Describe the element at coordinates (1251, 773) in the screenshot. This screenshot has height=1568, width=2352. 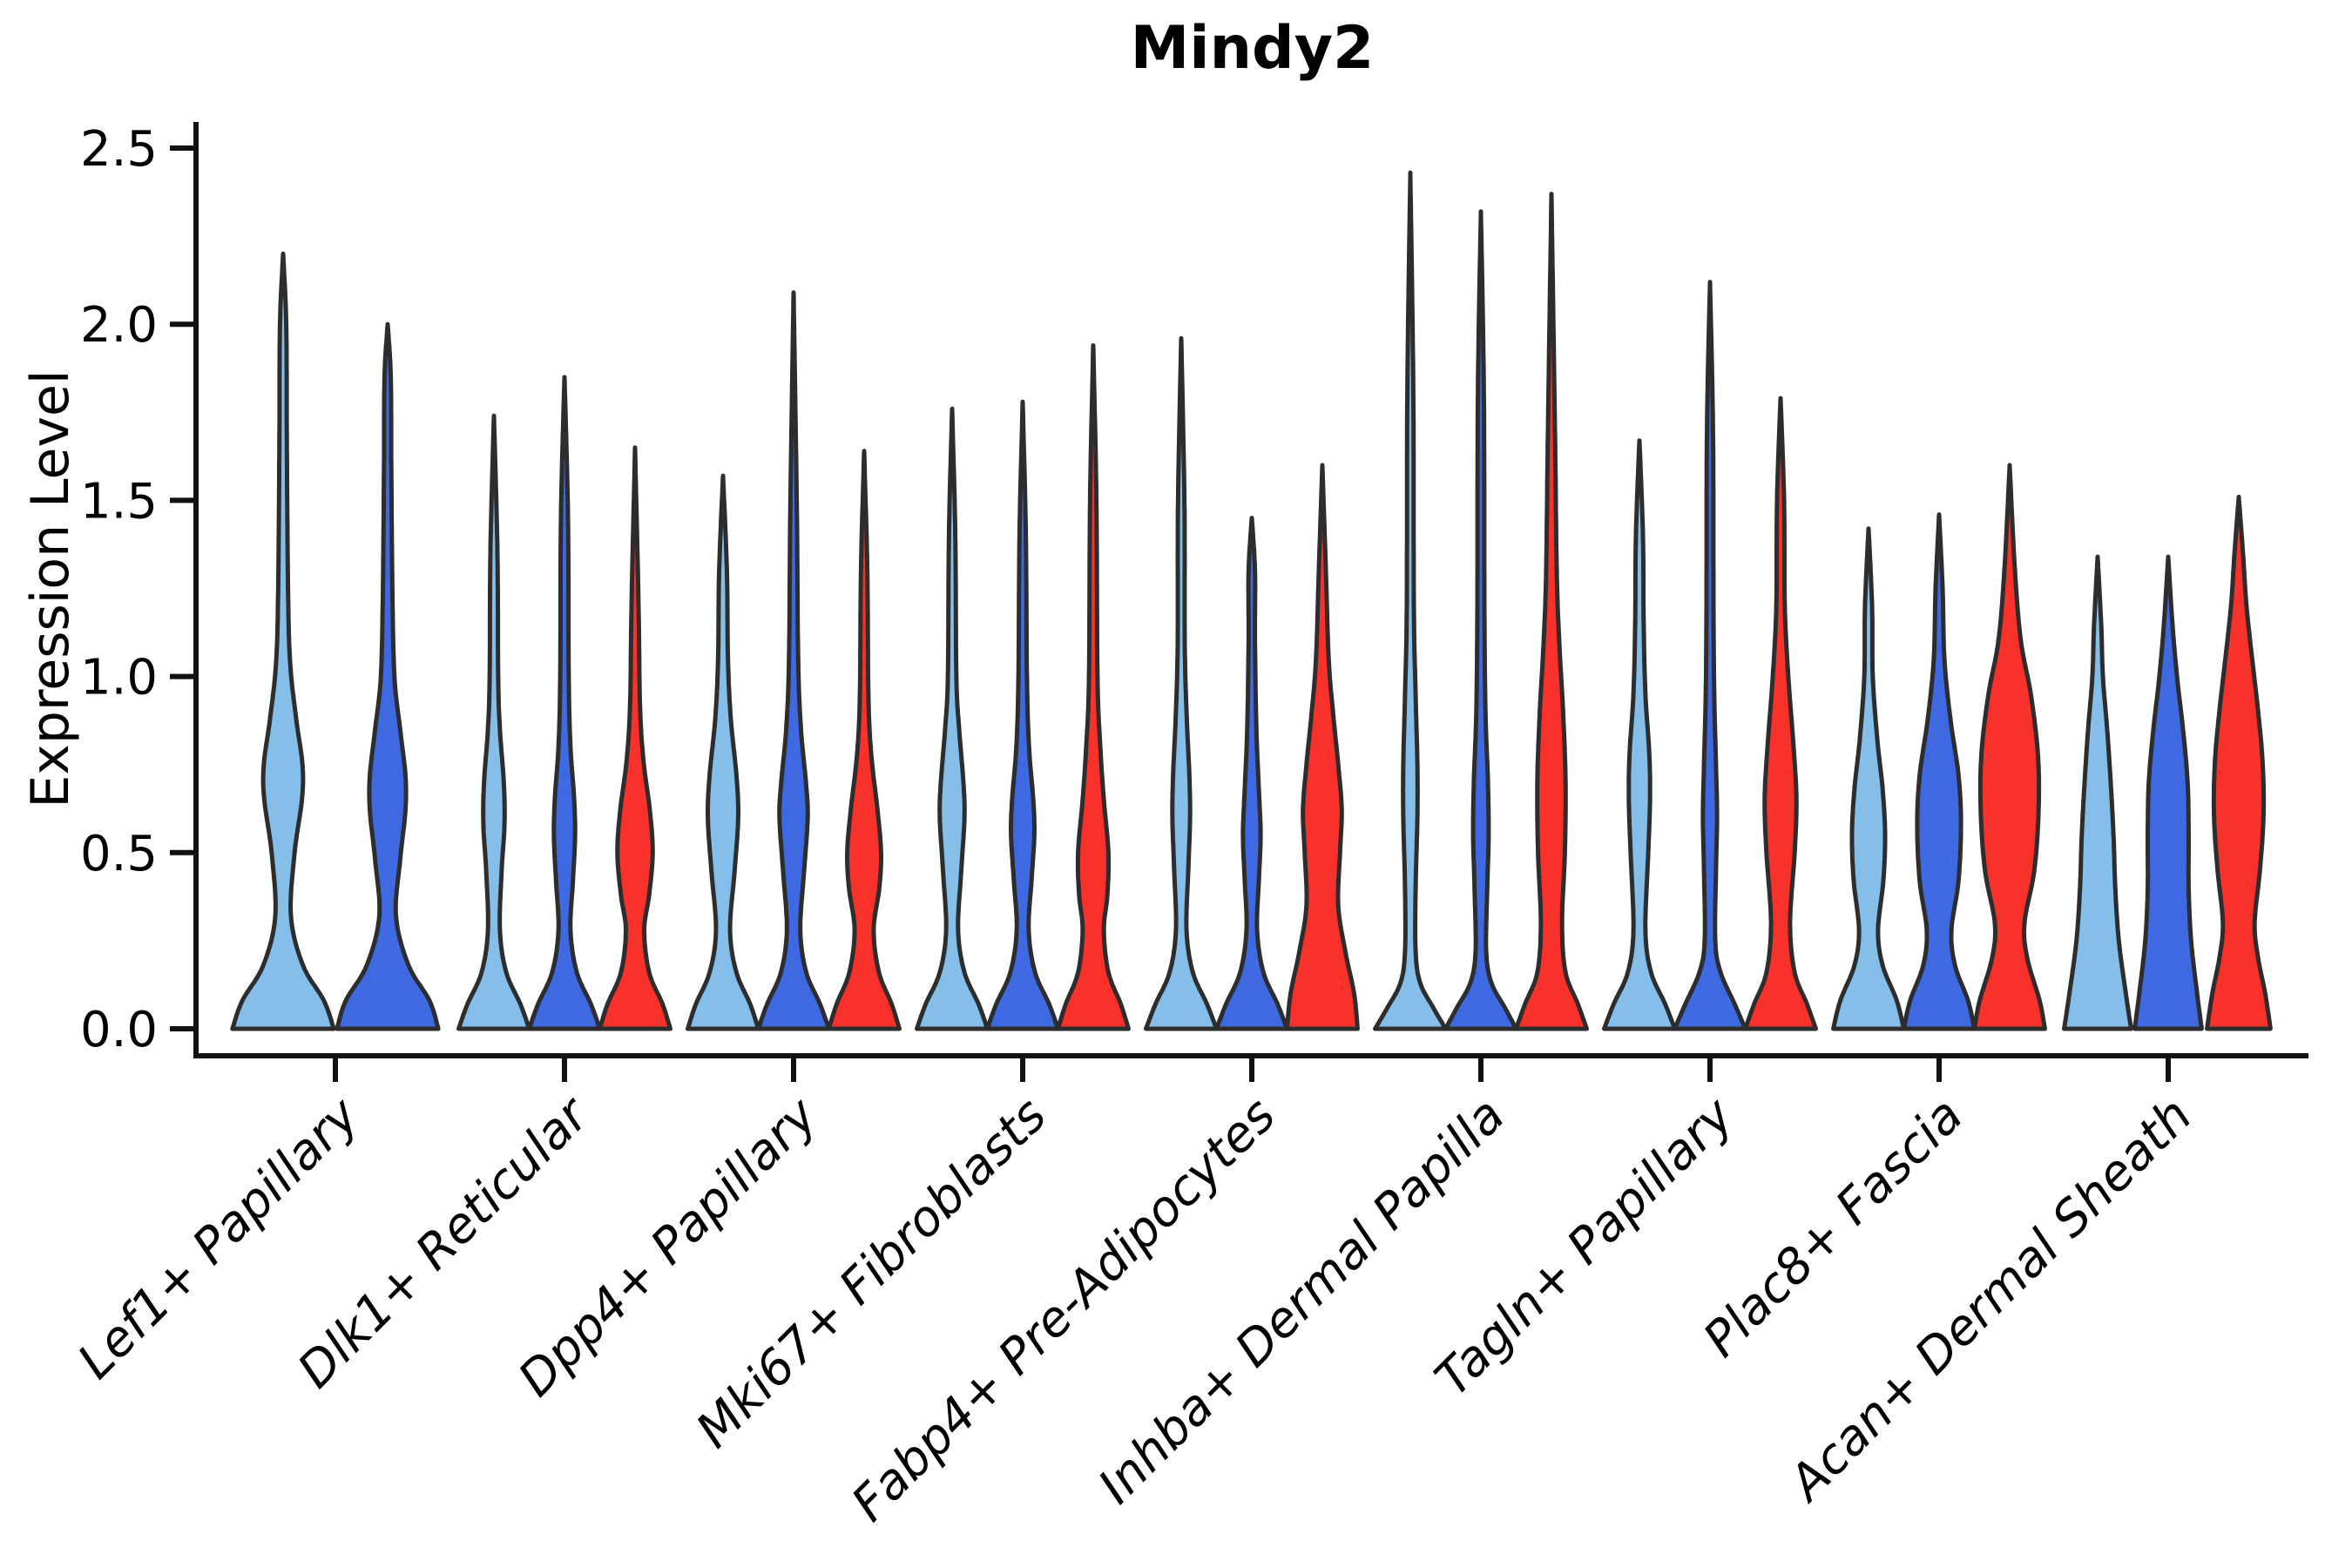
I see `violin-fabp4-pre-adipocytes-dark_blue` at that location.